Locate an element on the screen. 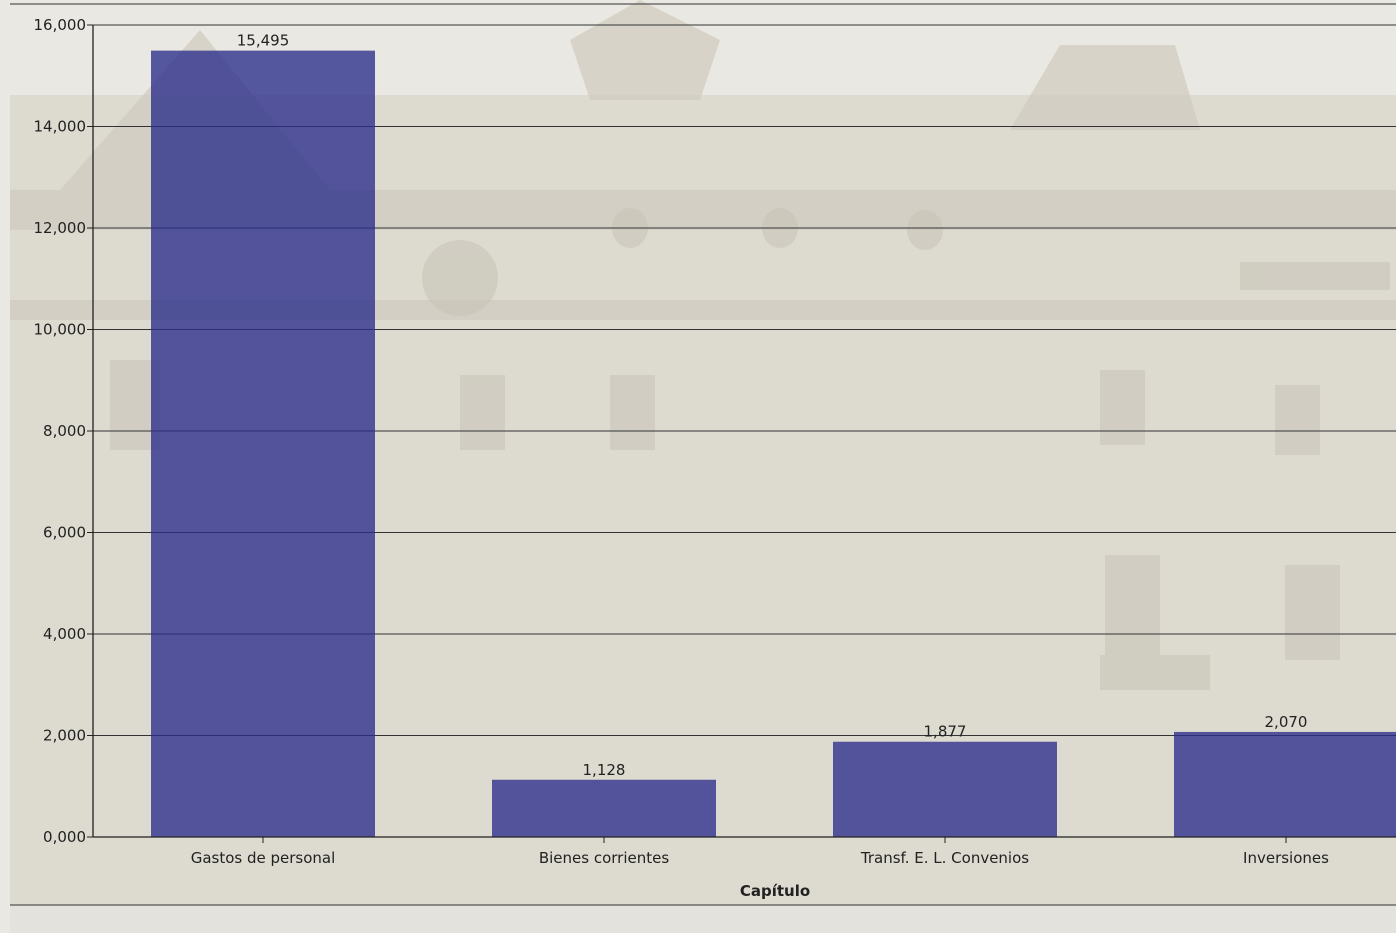 This screenshot has height=933, width=1396. y-tick-label: 16,000 is located at coordinates (60, 25).